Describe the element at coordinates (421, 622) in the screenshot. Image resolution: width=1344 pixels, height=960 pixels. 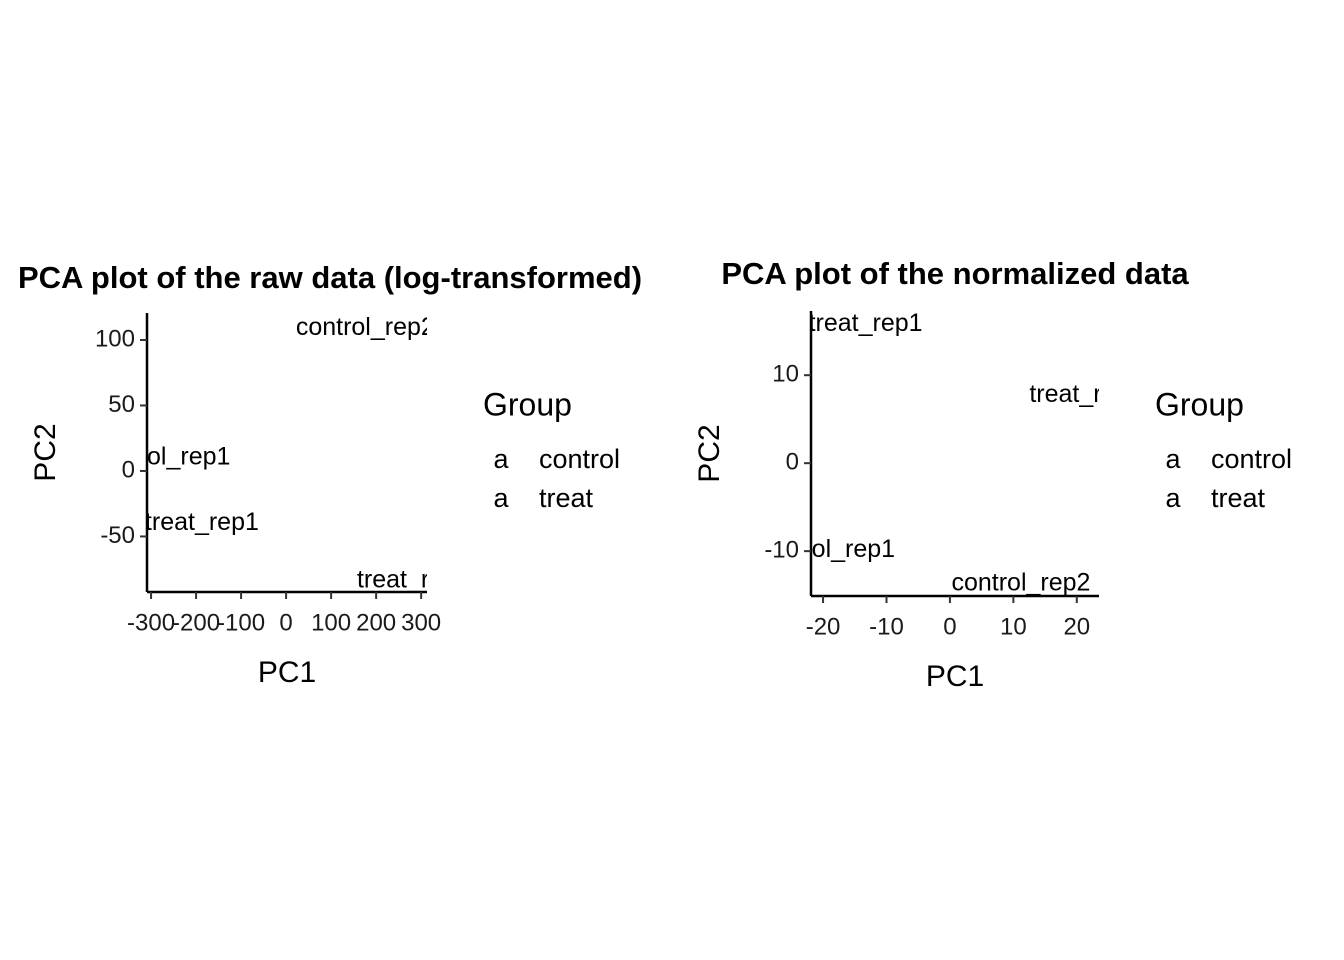
I see `x-tick-label: 300` at that location.